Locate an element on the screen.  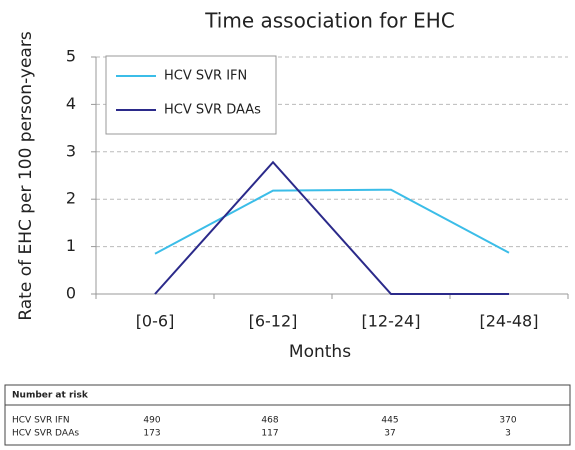
risk-value: 3 is located at coordinates (508, 434).